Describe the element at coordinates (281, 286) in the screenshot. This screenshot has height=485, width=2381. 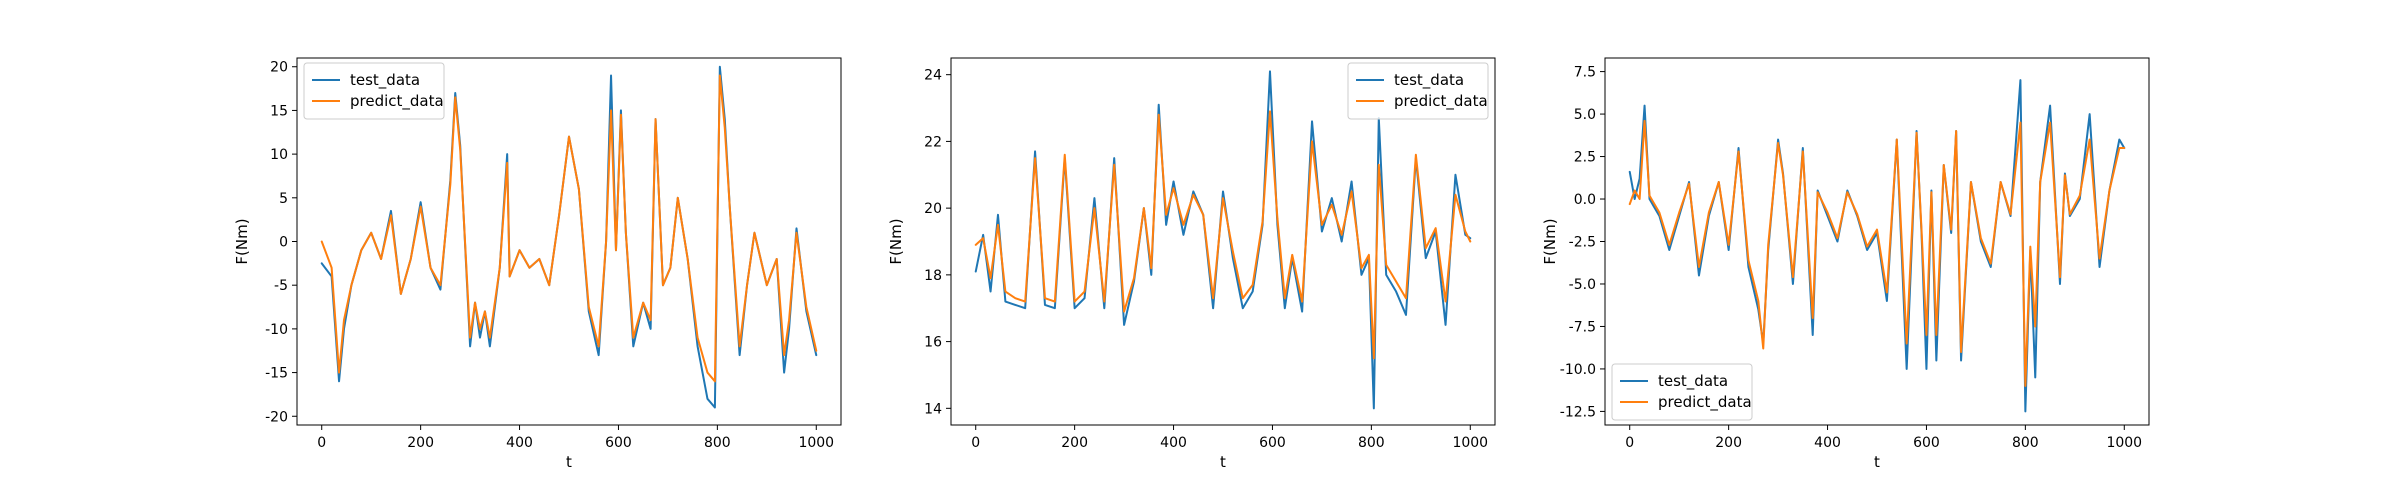
I see `y-tick-label: -5` at that location.